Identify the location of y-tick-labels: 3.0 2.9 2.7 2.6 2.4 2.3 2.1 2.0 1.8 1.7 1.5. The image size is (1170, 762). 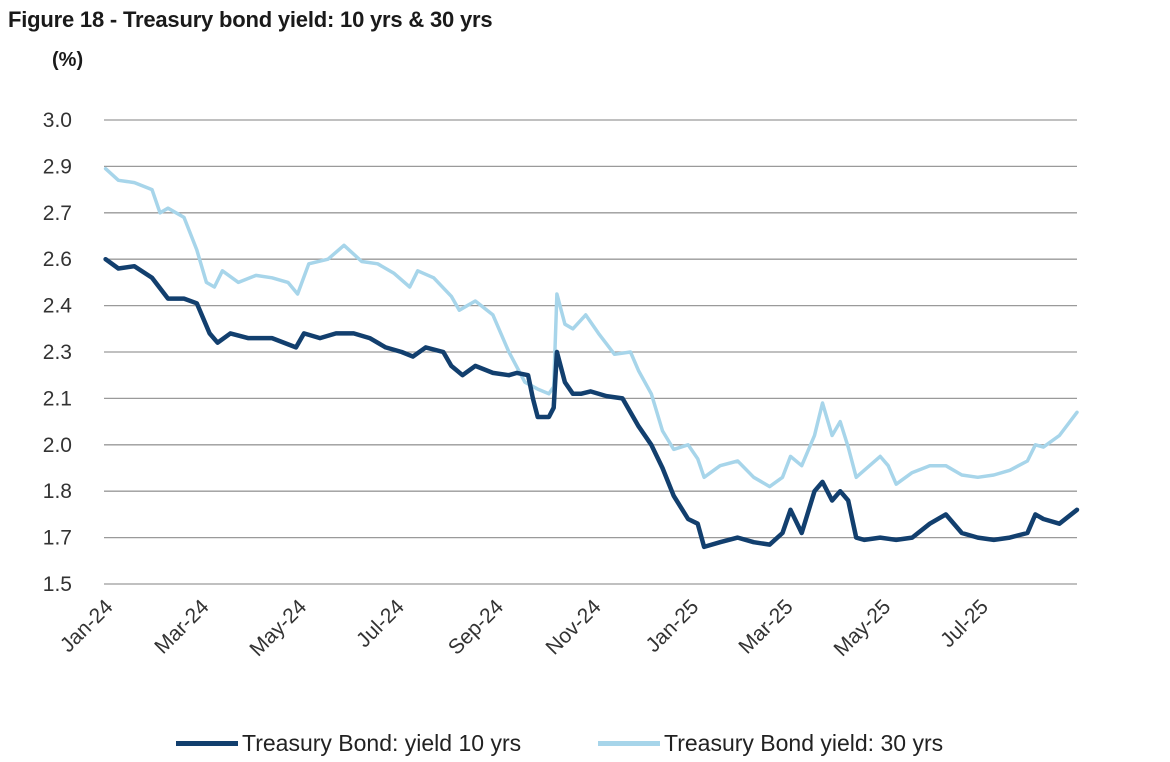
(58, 352).